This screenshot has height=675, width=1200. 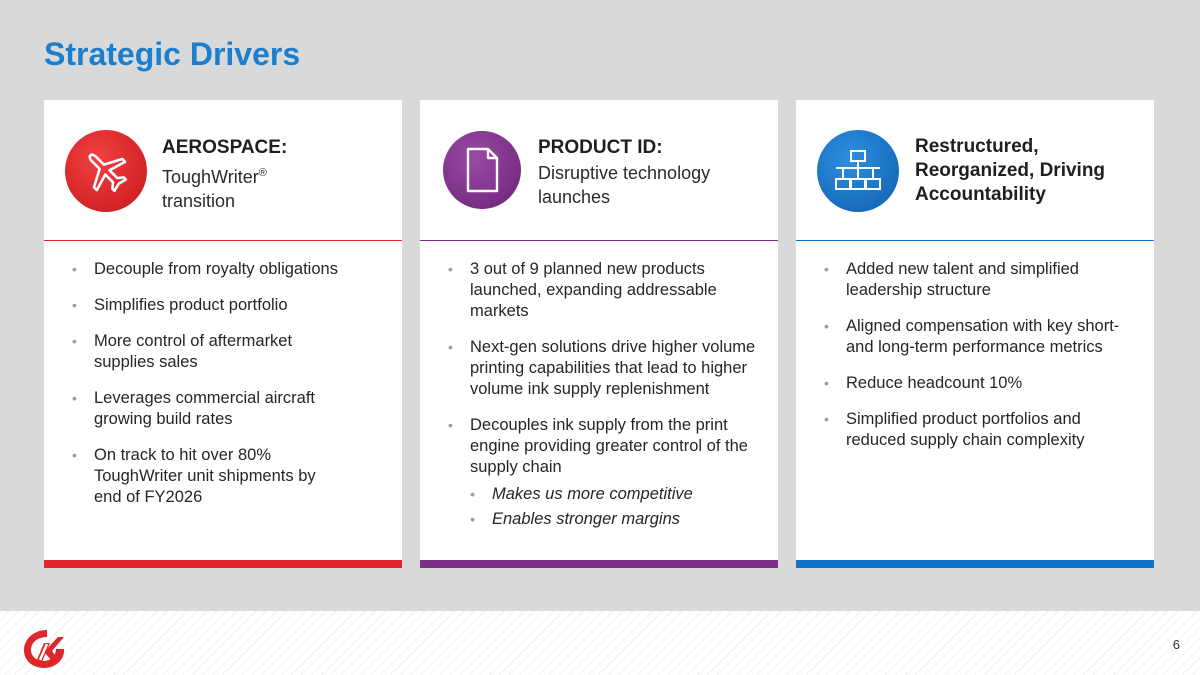 What do you see at coordinates (232, 305) in the screenshot?
I see `list-item: Simplifies product portfolio` at bounding box center [232, 305].